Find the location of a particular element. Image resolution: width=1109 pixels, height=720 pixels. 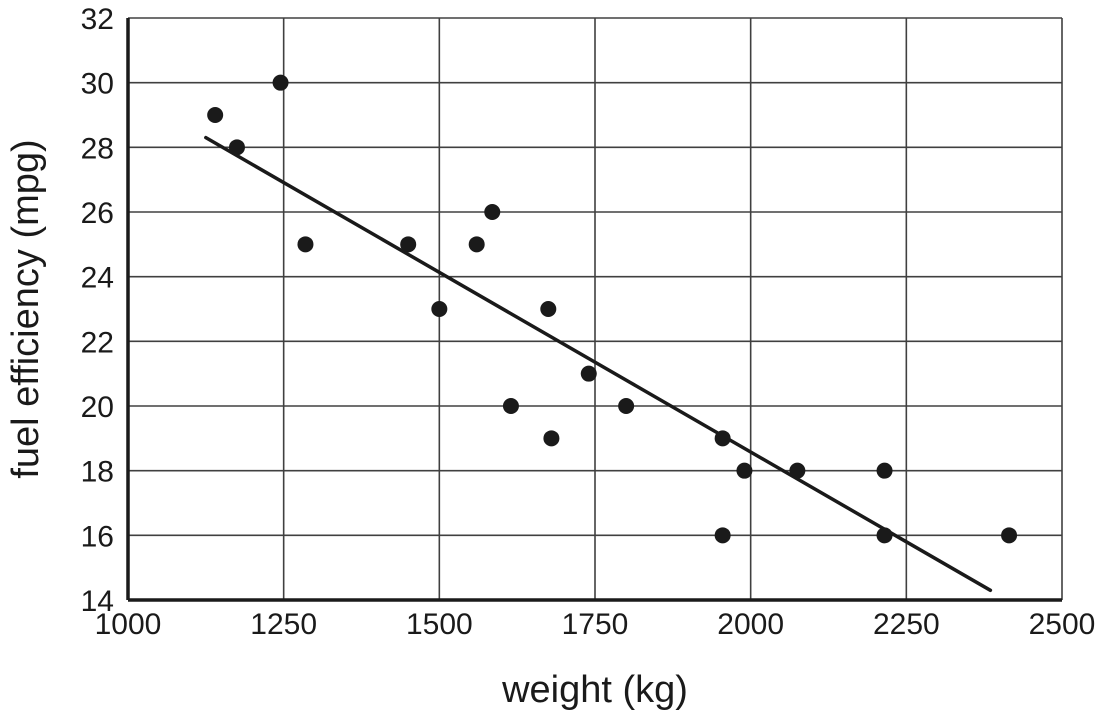

x-tick-label: 1500 is located at coordinates (439, 624).